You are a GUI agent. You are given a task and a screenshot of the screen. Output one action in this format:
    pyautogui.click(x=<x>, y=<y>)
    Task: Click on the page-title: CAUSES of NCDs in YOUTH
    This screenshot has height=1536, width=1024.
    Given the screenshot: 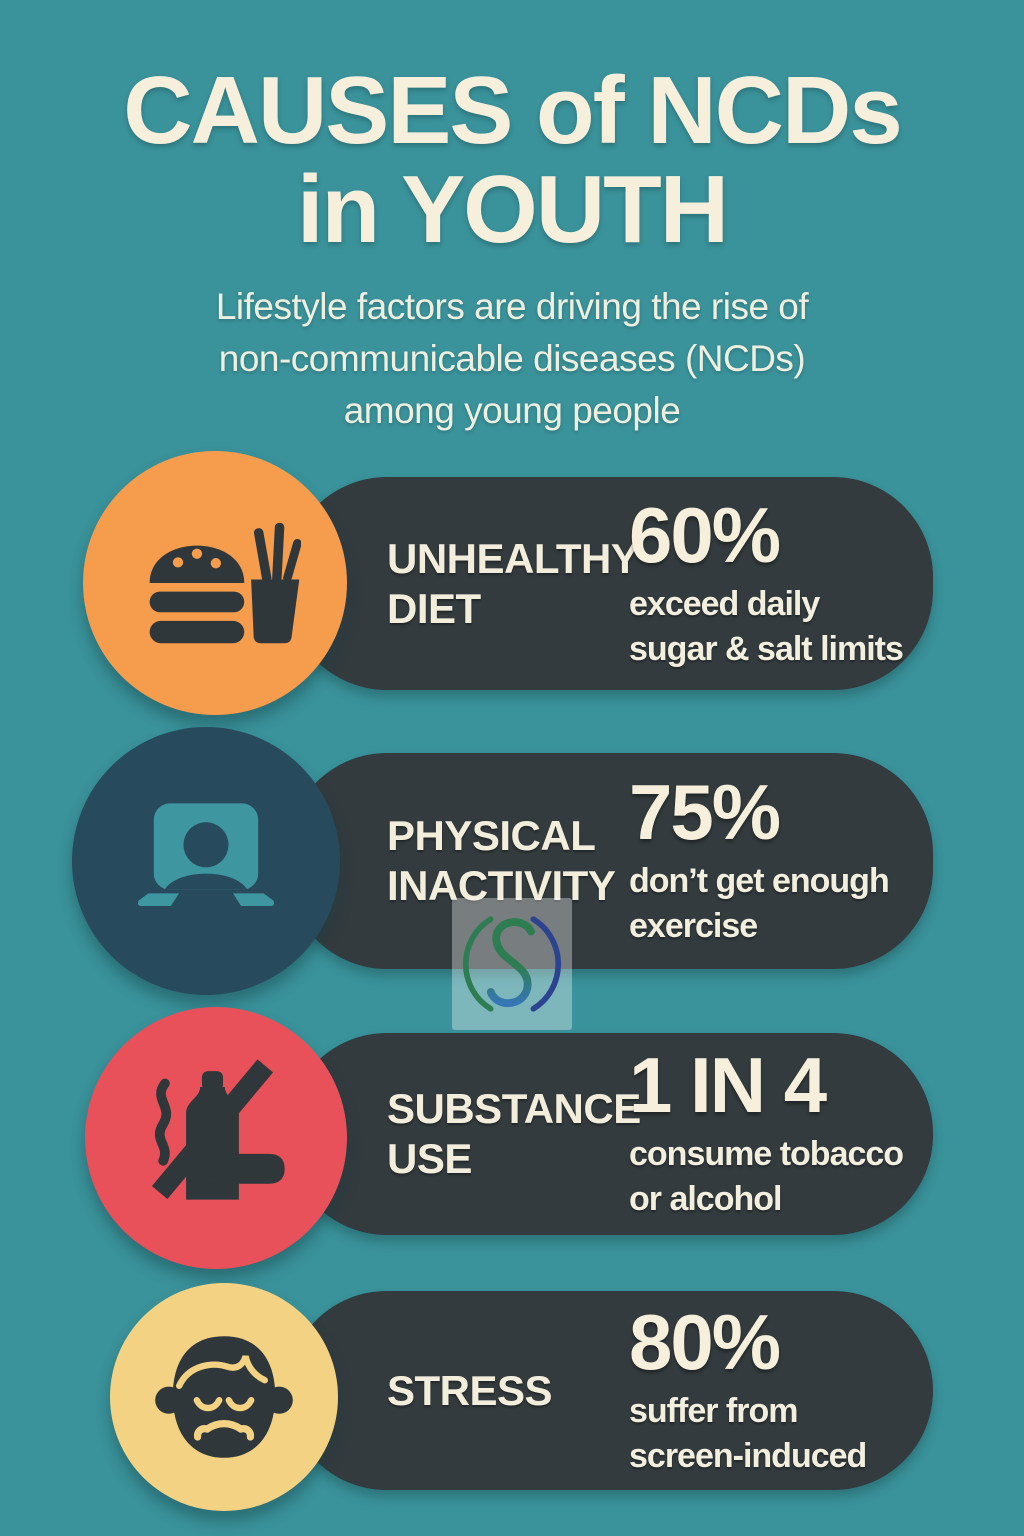 What is the action you would take?
    pyautogui.click(x=512, y=160)
    